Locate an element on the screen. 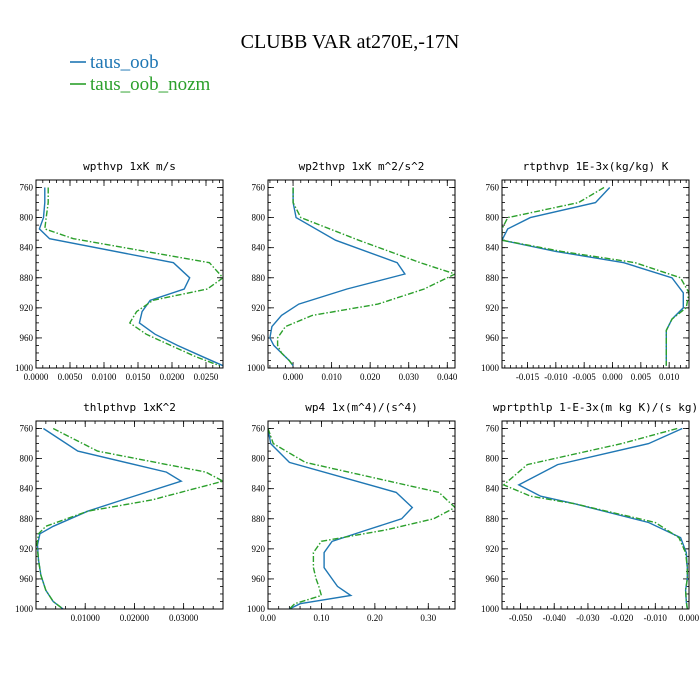 Image resolution: width=700 pixels, height=700 pixels. x-tick-label: 0.030 is located at coordinates (409, 377).